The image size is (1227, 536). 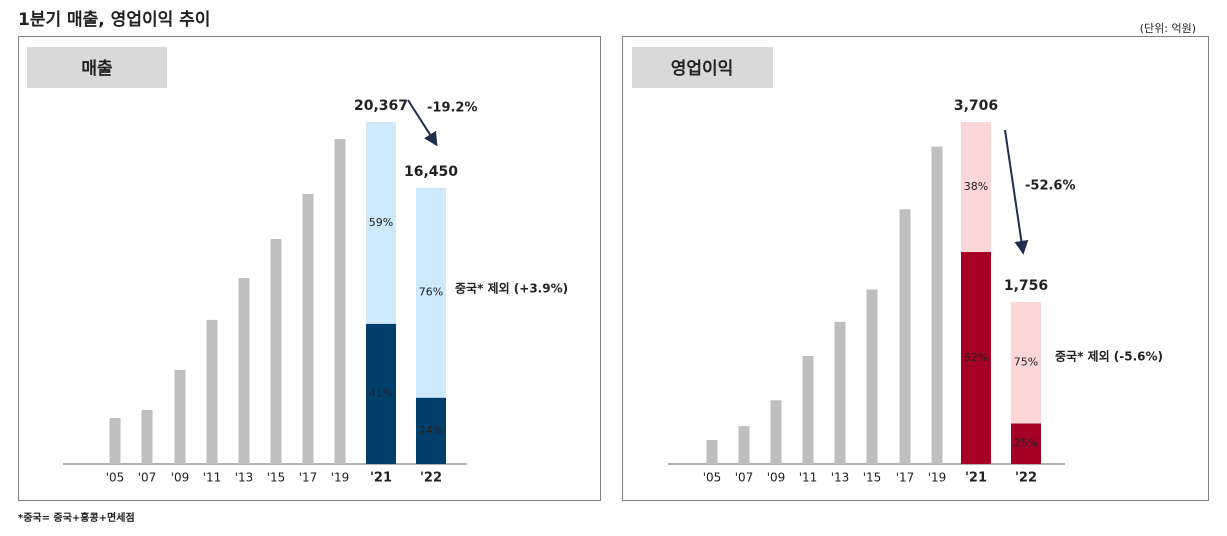 I want to click on segment-label: 62%, so click(x=976, y=357).